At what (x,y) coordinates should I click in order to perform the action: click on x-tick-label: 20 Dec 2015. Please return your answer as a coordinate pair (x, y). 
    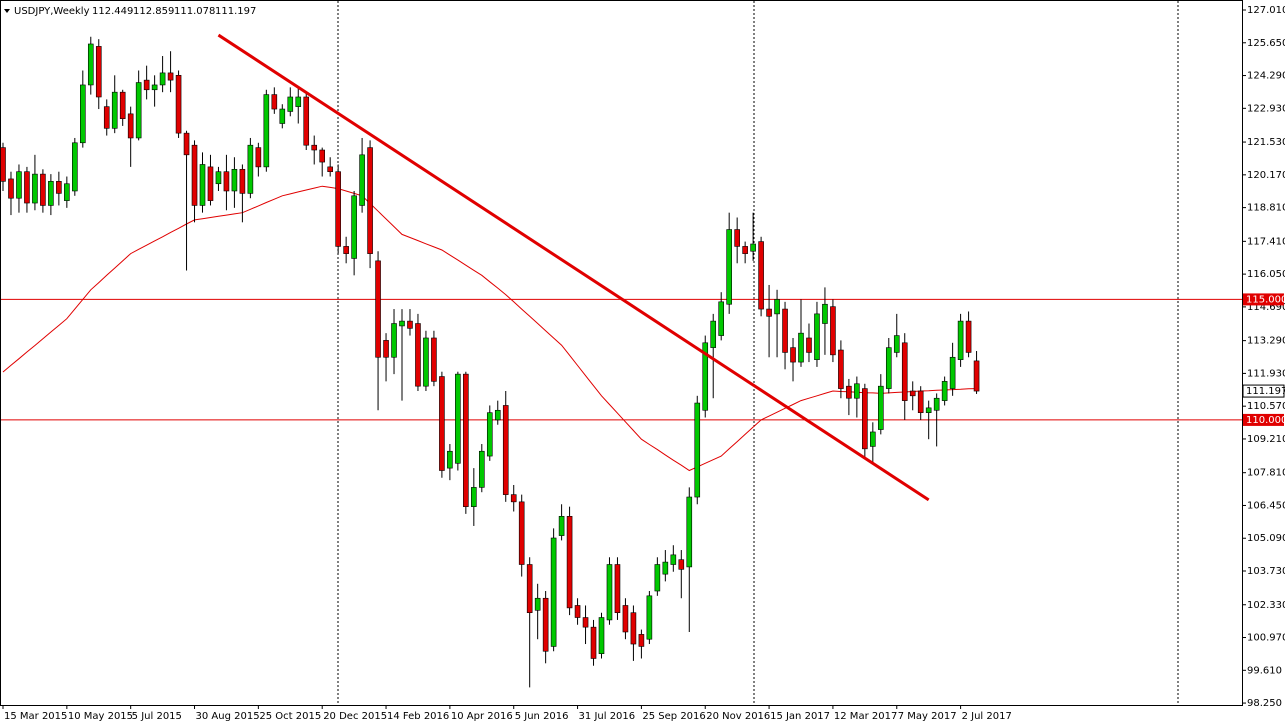
    Looking at the image, I should click on (355, 716).